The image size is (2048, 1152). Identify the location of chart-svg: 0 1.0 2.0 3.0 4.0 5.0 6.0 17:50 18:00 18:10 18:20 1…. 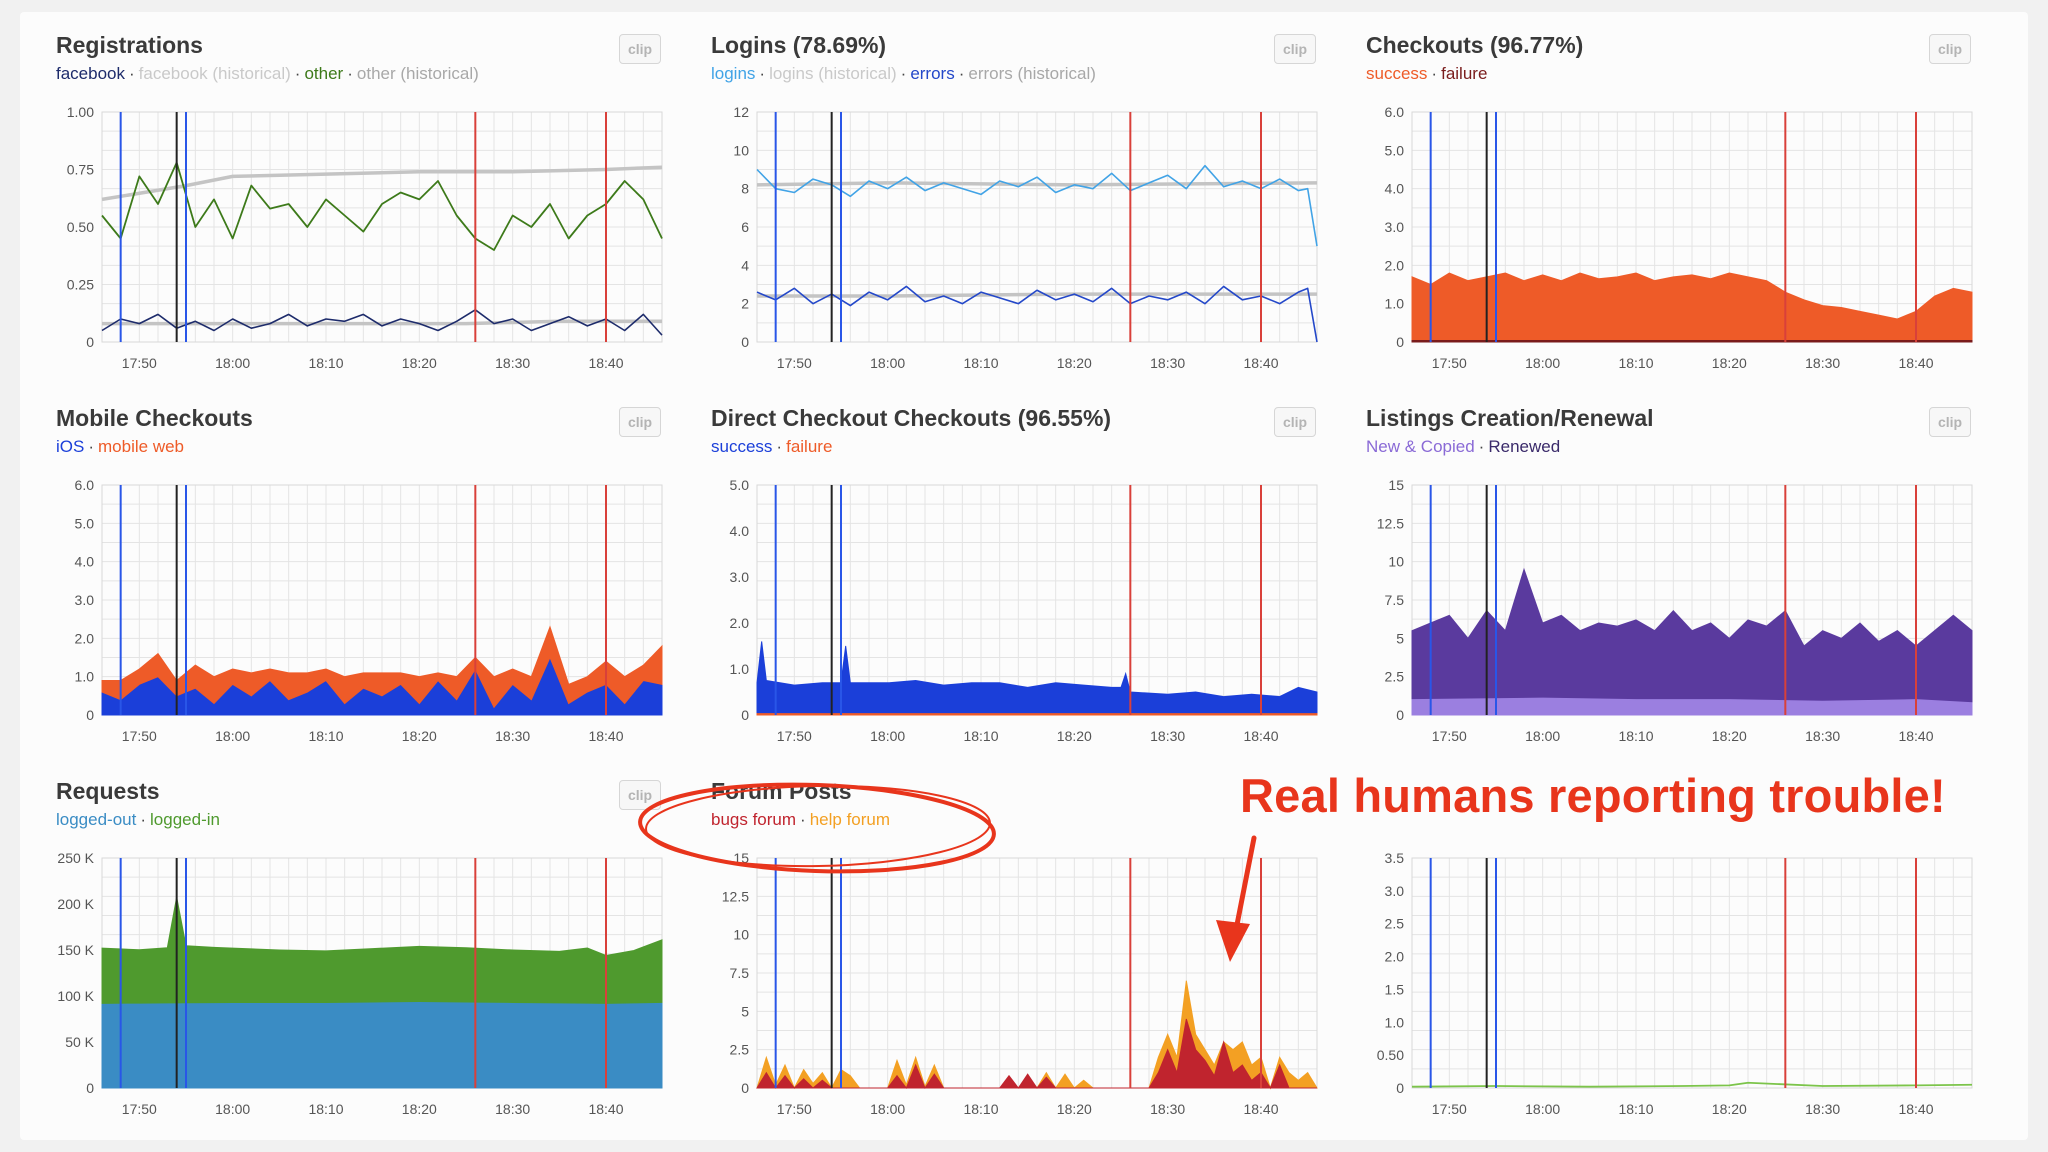
(1679, 237).